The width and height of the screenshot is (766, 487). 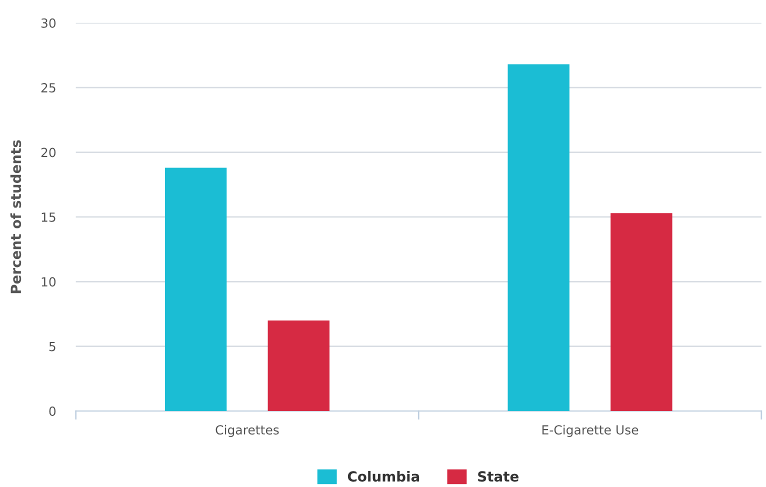 I want to click on y-tick-label: 25, so click(x=48, y=88).